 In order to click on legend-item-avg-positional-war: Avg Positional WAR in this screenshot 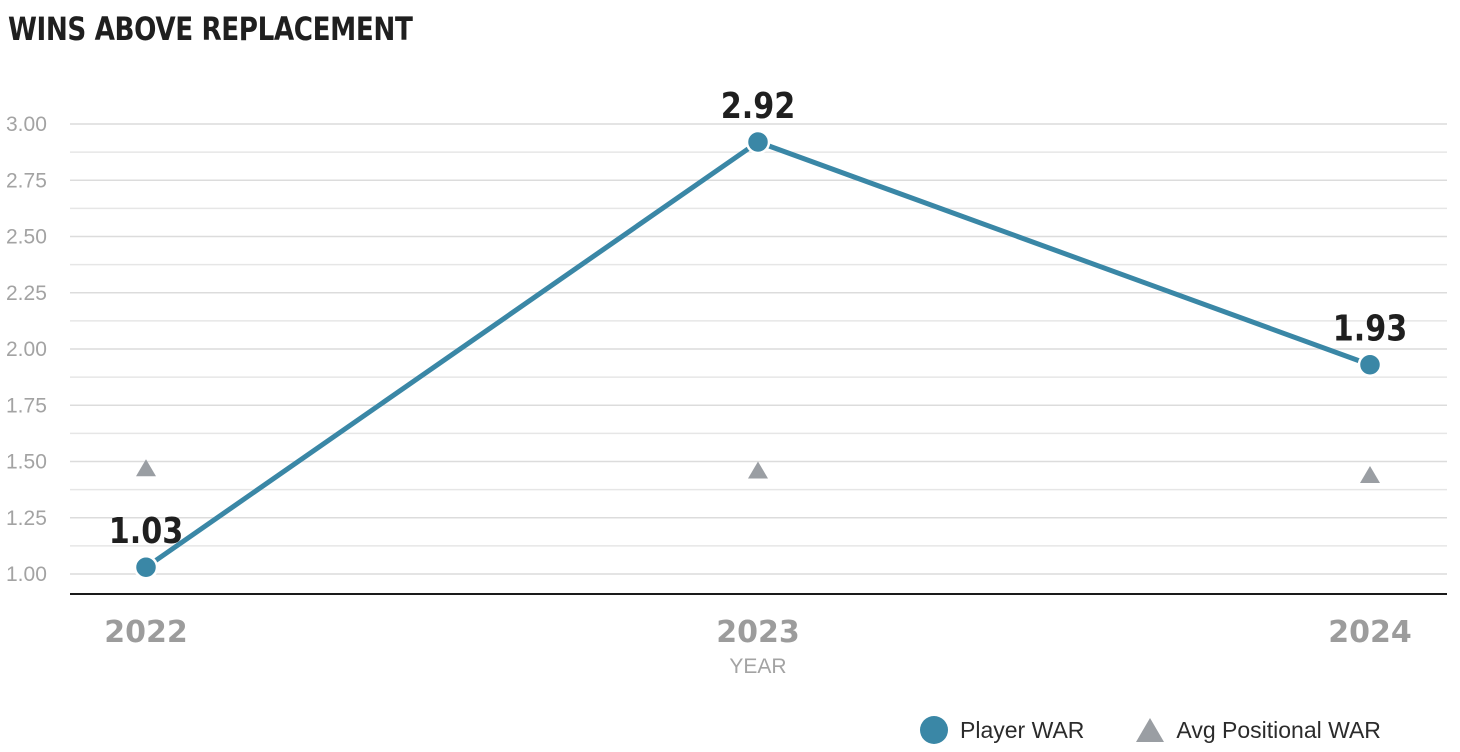, I will do `click(1258, 730)`.